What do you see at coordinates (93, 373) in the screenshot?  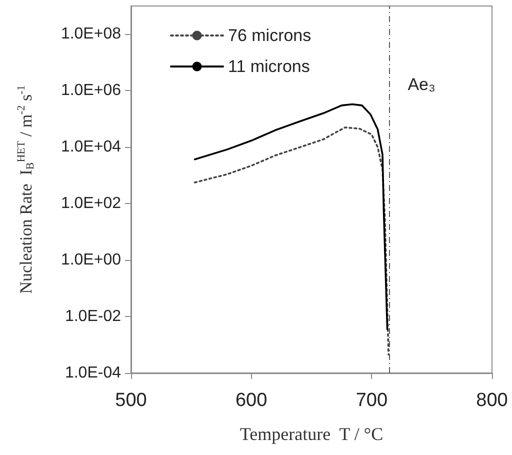 I see `y-tick-label: 1.0E-04` at bounding box center [93, 373].